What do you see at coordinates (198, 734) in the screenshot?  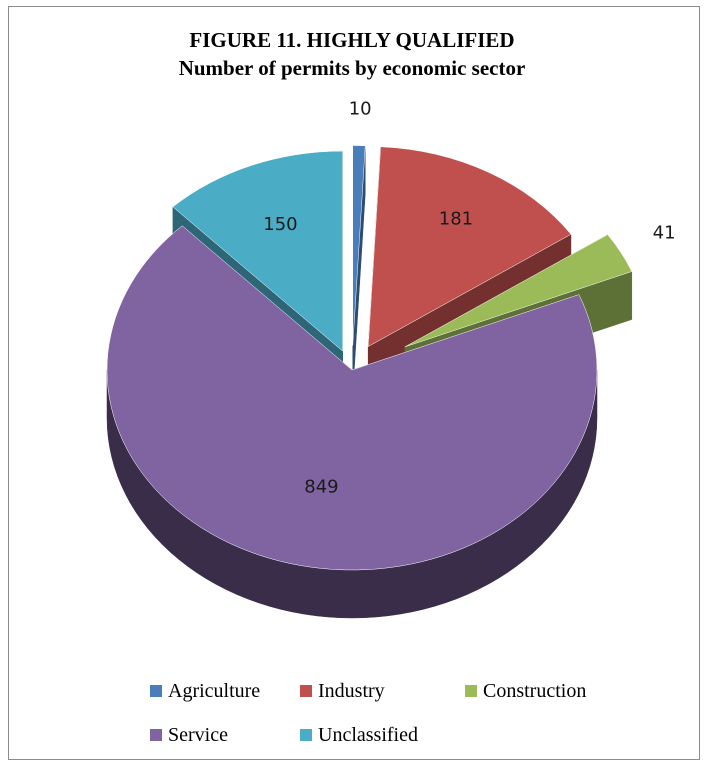 I see `legend-label-service: Service` at bounding box center [198, 734].